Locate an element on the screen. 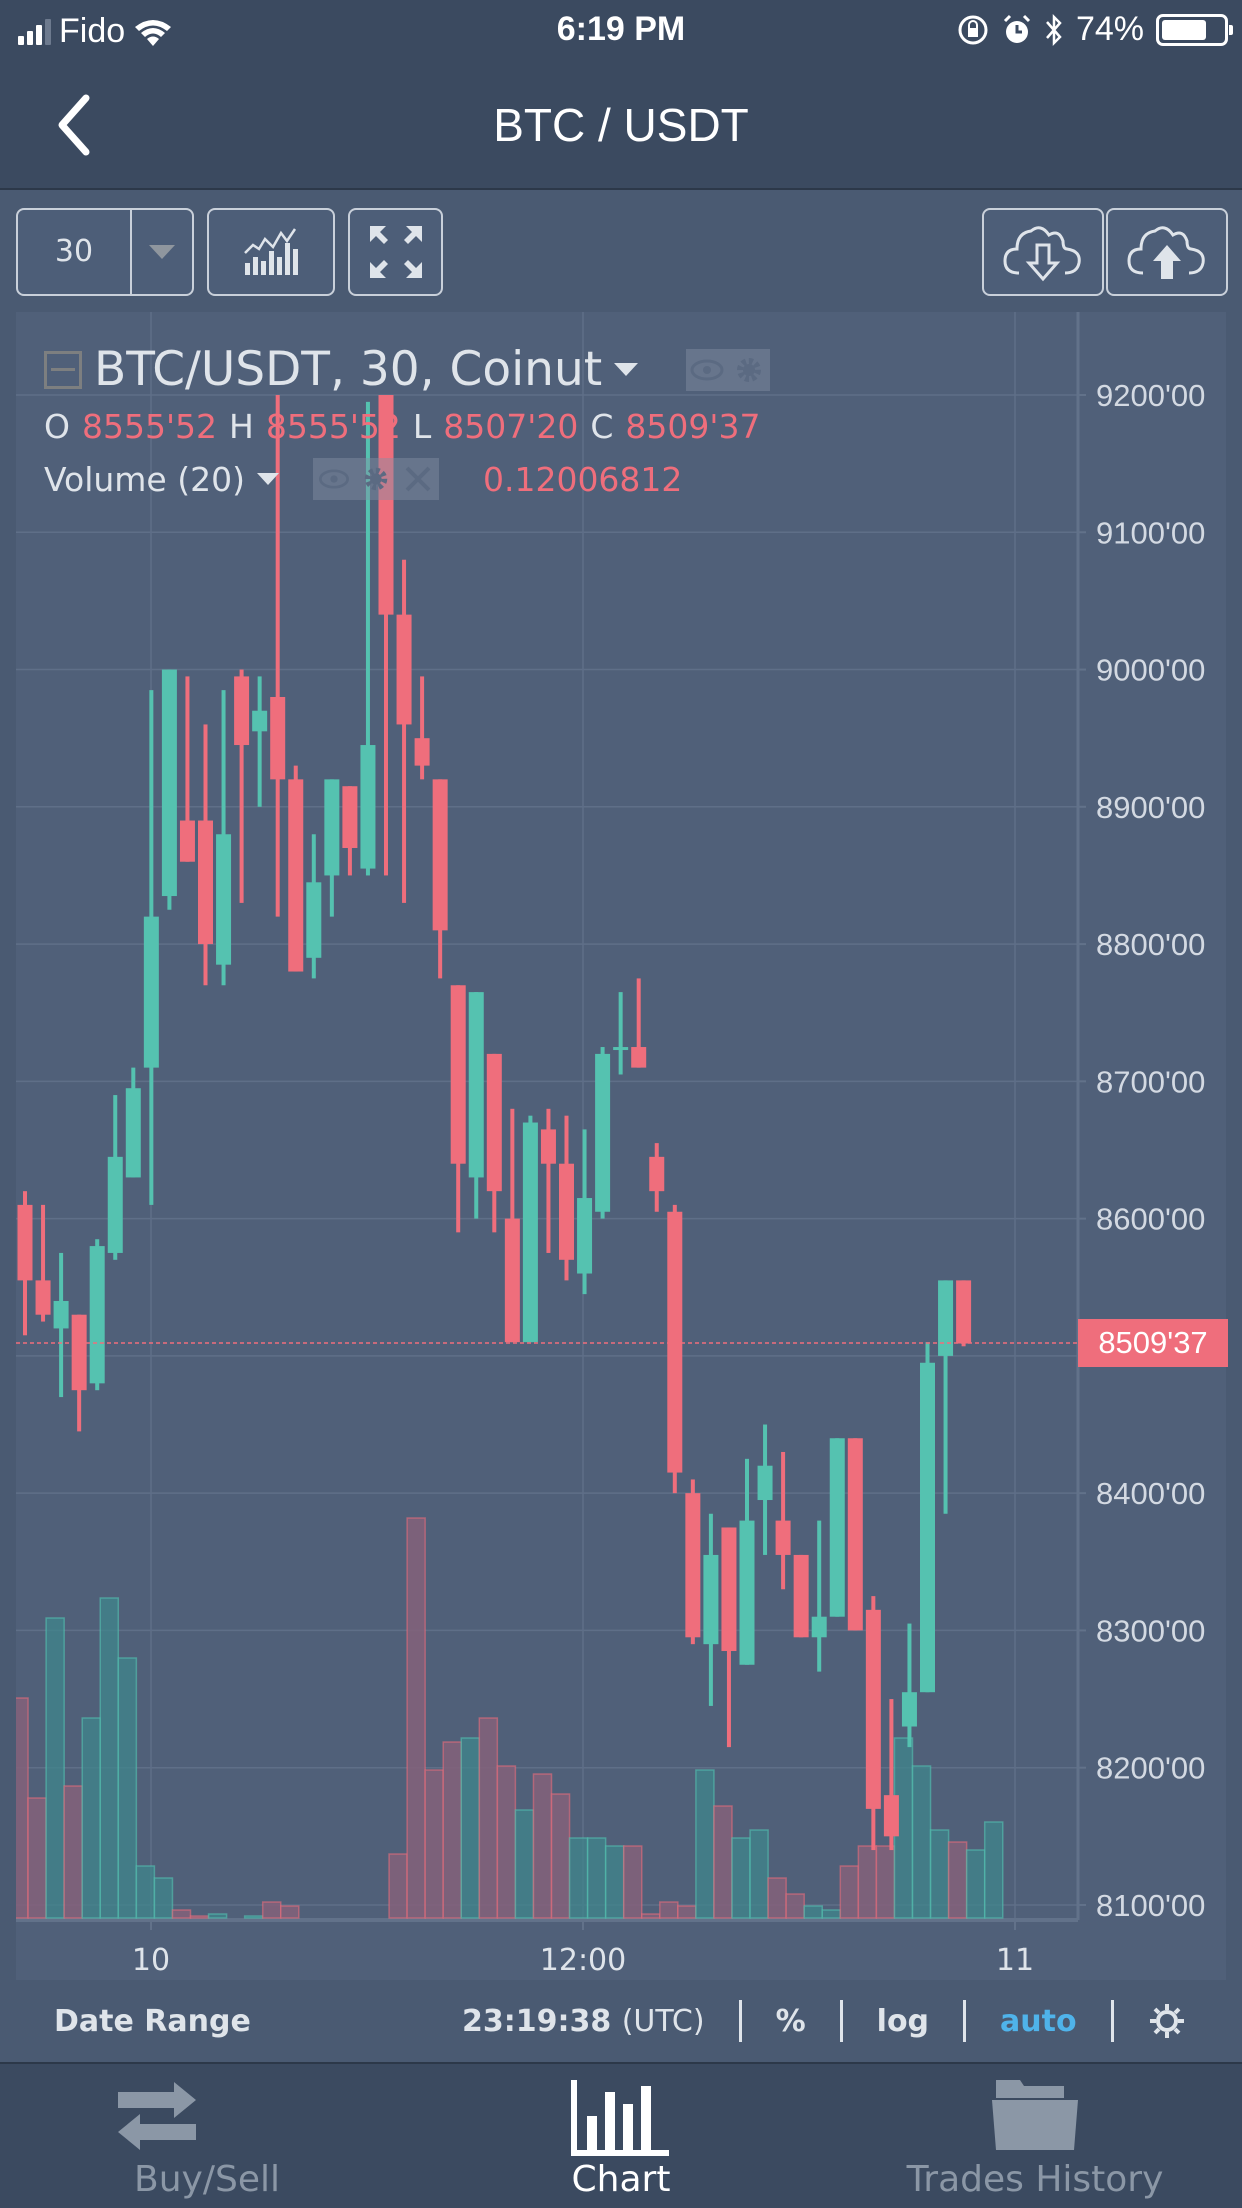 Image resolution: width=1242 pixels, height=2208 pixels. indicators-chart-icon is located at coordinates (271, 251).